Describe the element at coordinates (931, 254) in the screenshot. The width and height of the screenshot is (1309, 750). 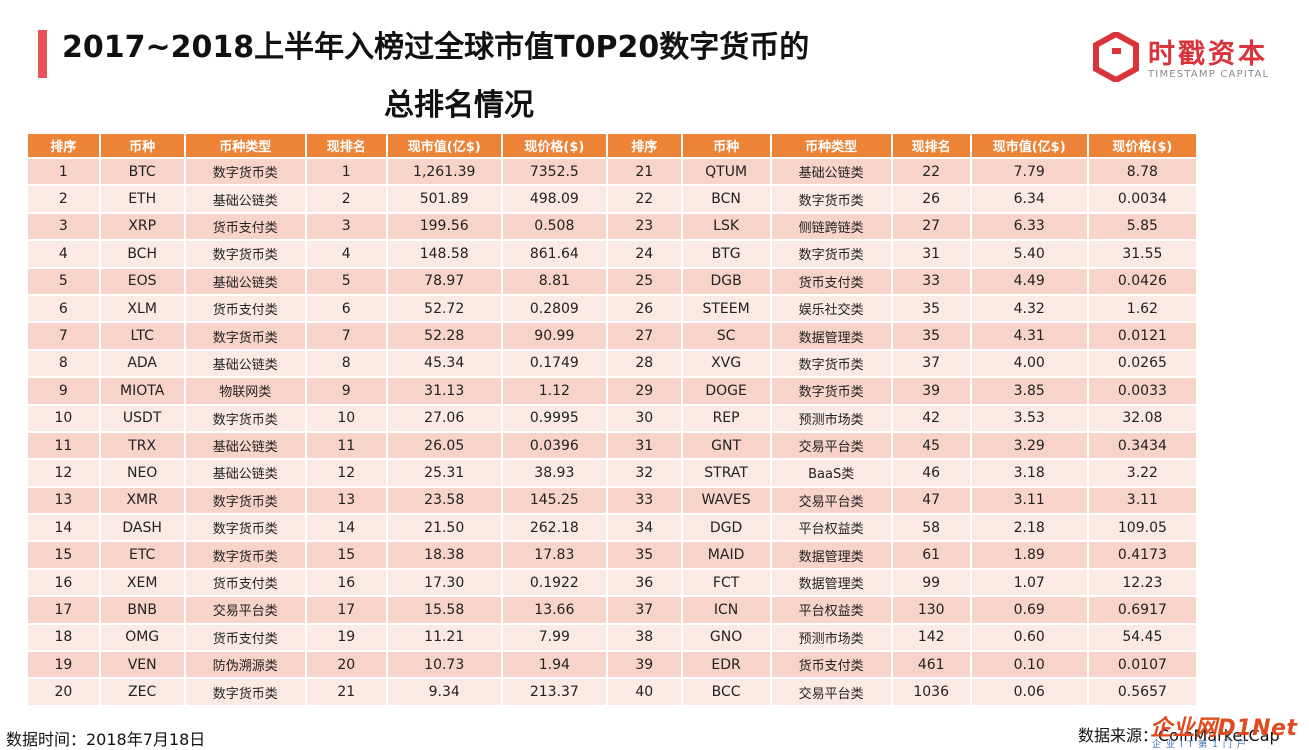
I see `table-cell: 31` at that location.